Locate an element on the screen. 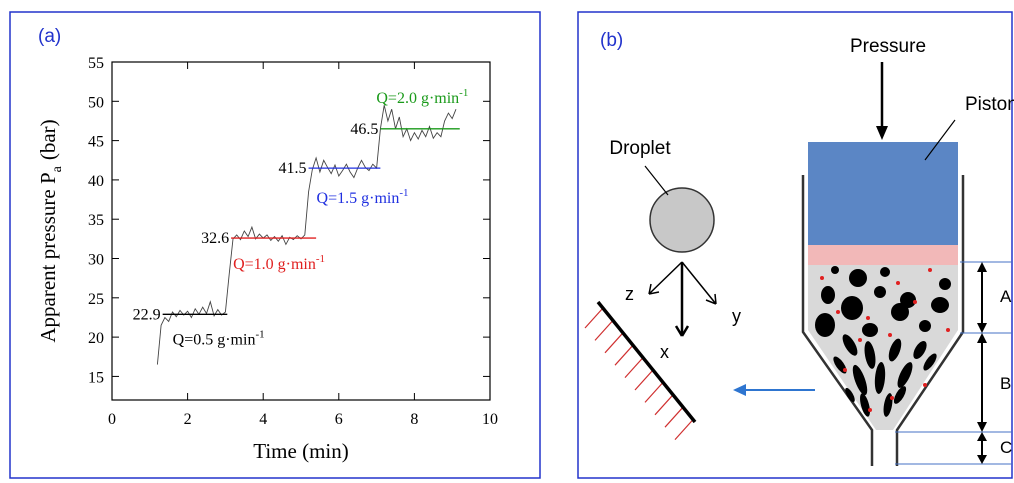 The height and width of the screenshot is (483, 1014). panel-label: (b) is located at coordinates (611, 40).